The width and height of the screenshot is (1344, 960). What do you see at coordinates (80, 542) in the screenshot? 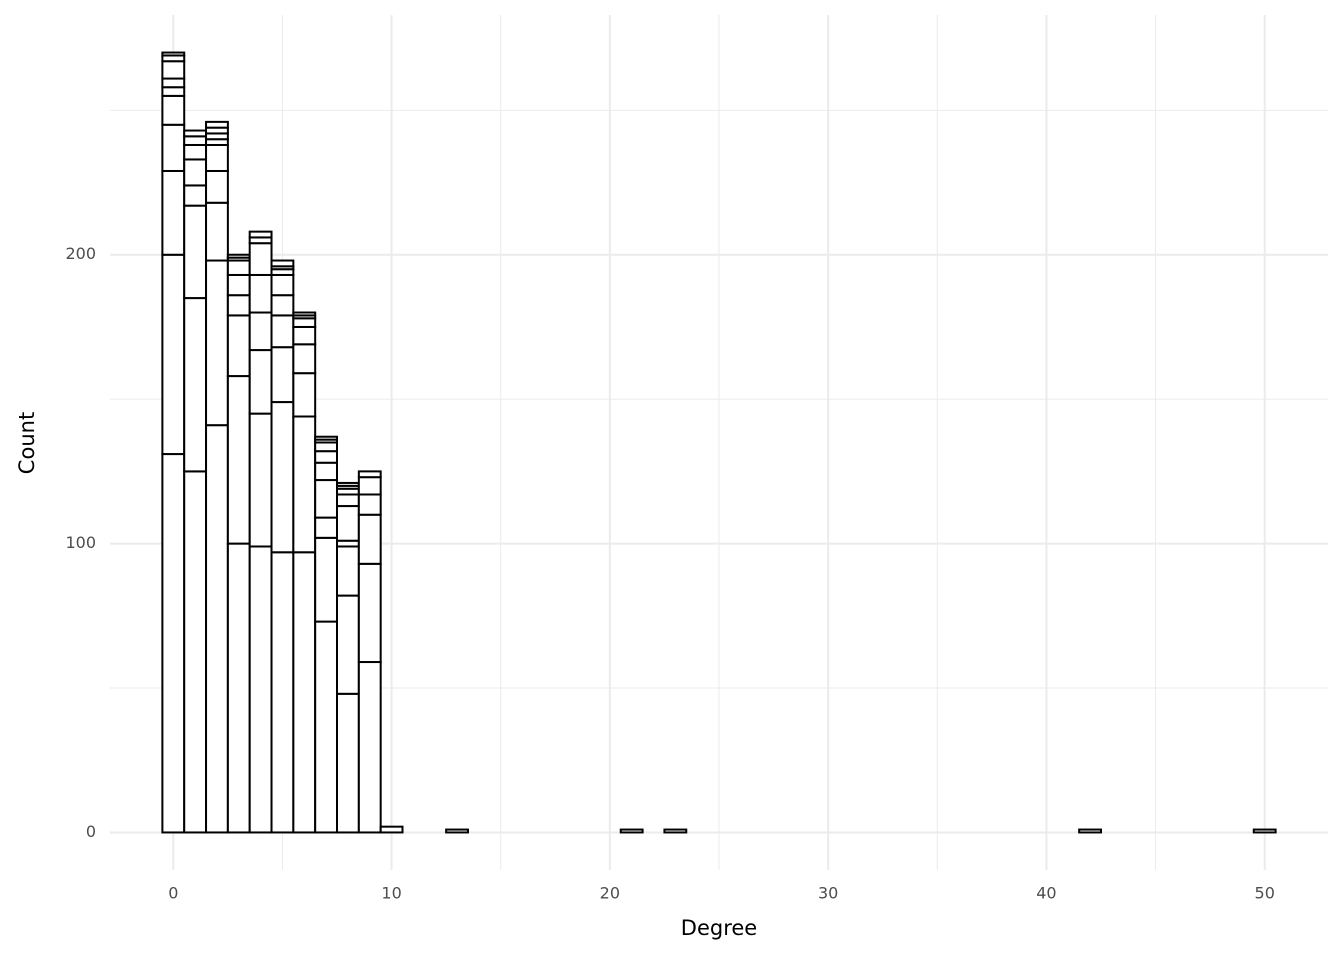
I see `y-tick-label: 100` at bounding box center [80, 542].